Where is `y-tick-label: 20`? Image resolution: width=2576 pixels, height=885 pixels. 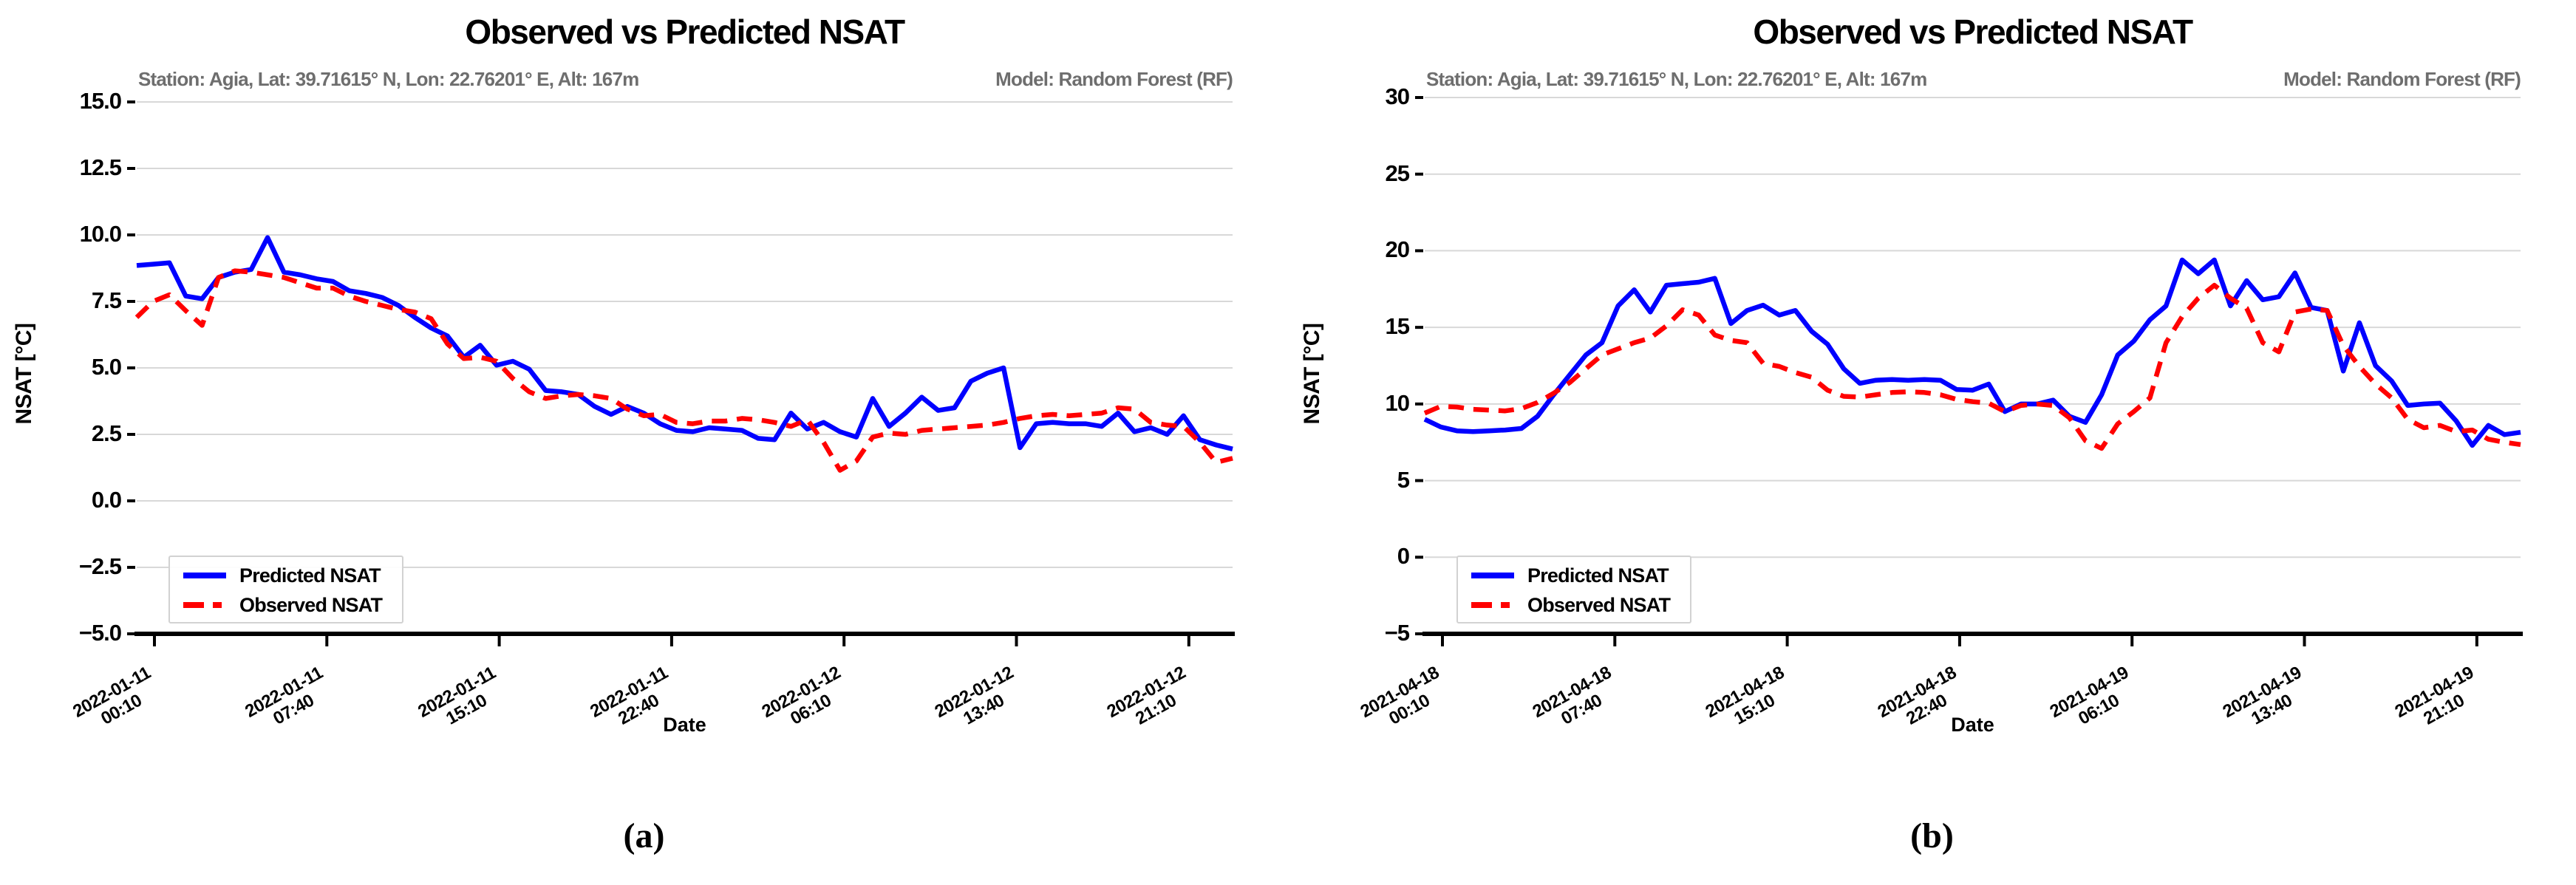 y-tick-label: 20 is located at coordinates (1397, 250).